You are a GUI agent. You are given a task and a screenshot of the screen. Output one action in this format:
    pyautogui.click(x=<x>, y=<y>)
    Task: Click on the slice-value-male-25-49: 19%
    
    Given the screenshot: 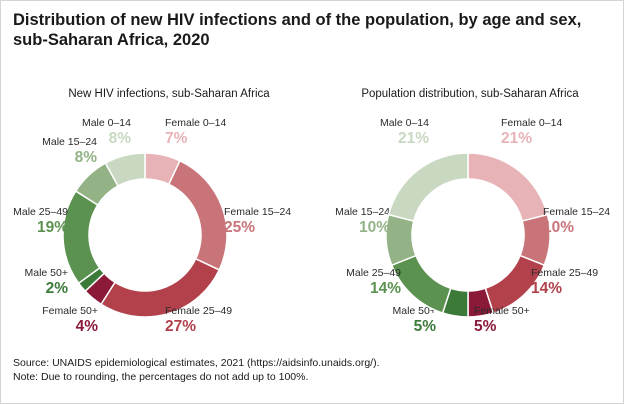 What is the action you would take?
    pyautogui.click(x=52, y=227)
    